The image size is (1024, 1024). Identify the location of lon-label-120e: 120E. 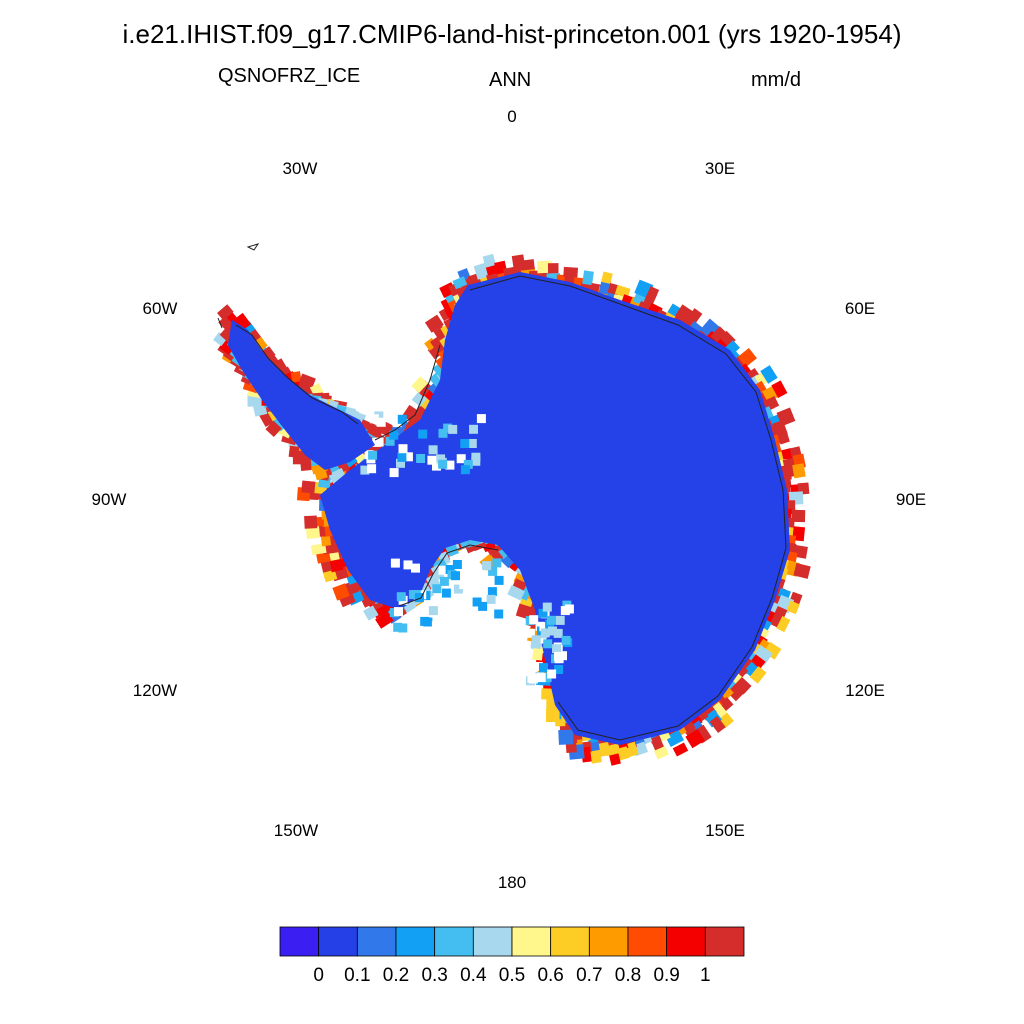
(865, 690).